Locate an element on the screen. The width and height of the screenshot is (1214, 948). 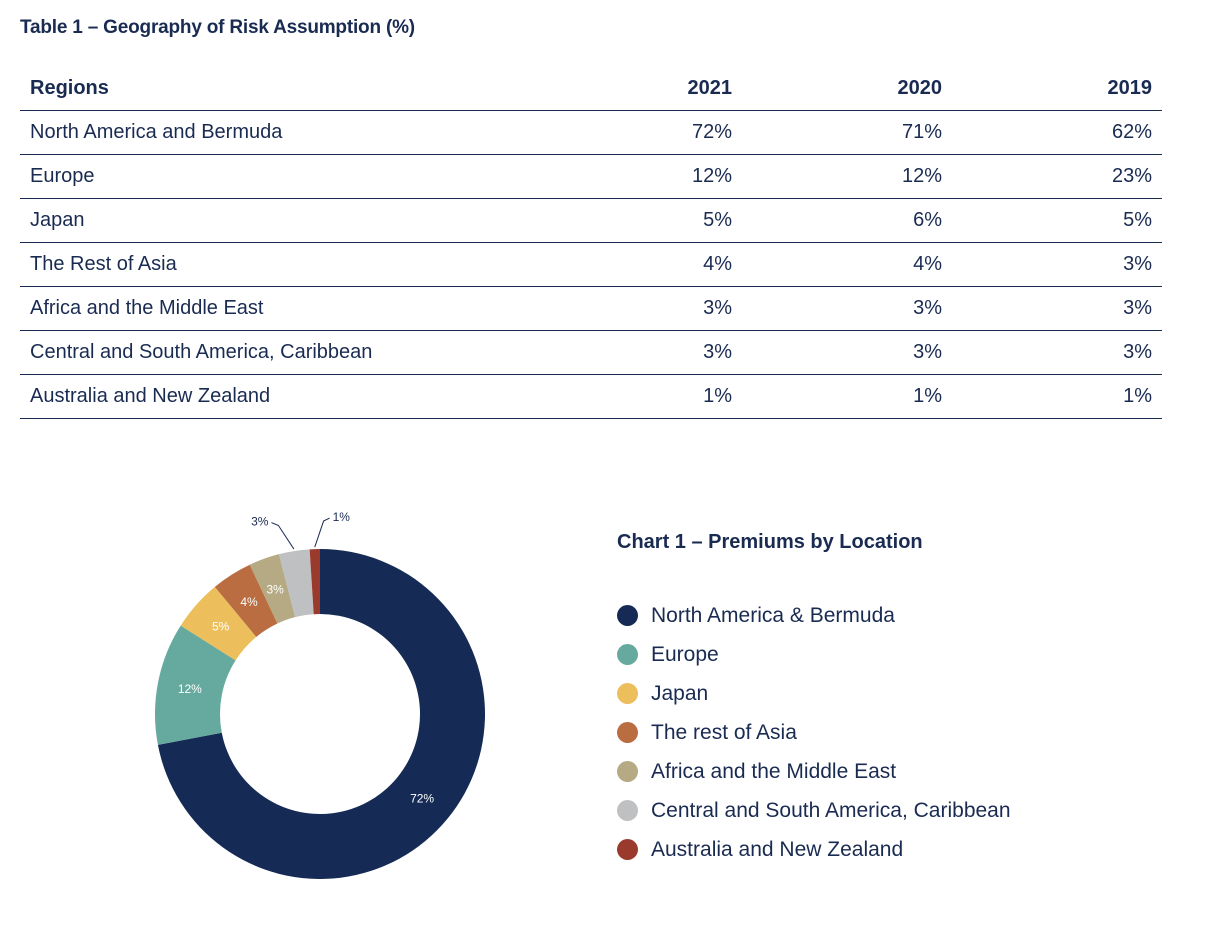
table-row: North America and Bermuda 72% 71% 62% is located at coordinates (591, 132).